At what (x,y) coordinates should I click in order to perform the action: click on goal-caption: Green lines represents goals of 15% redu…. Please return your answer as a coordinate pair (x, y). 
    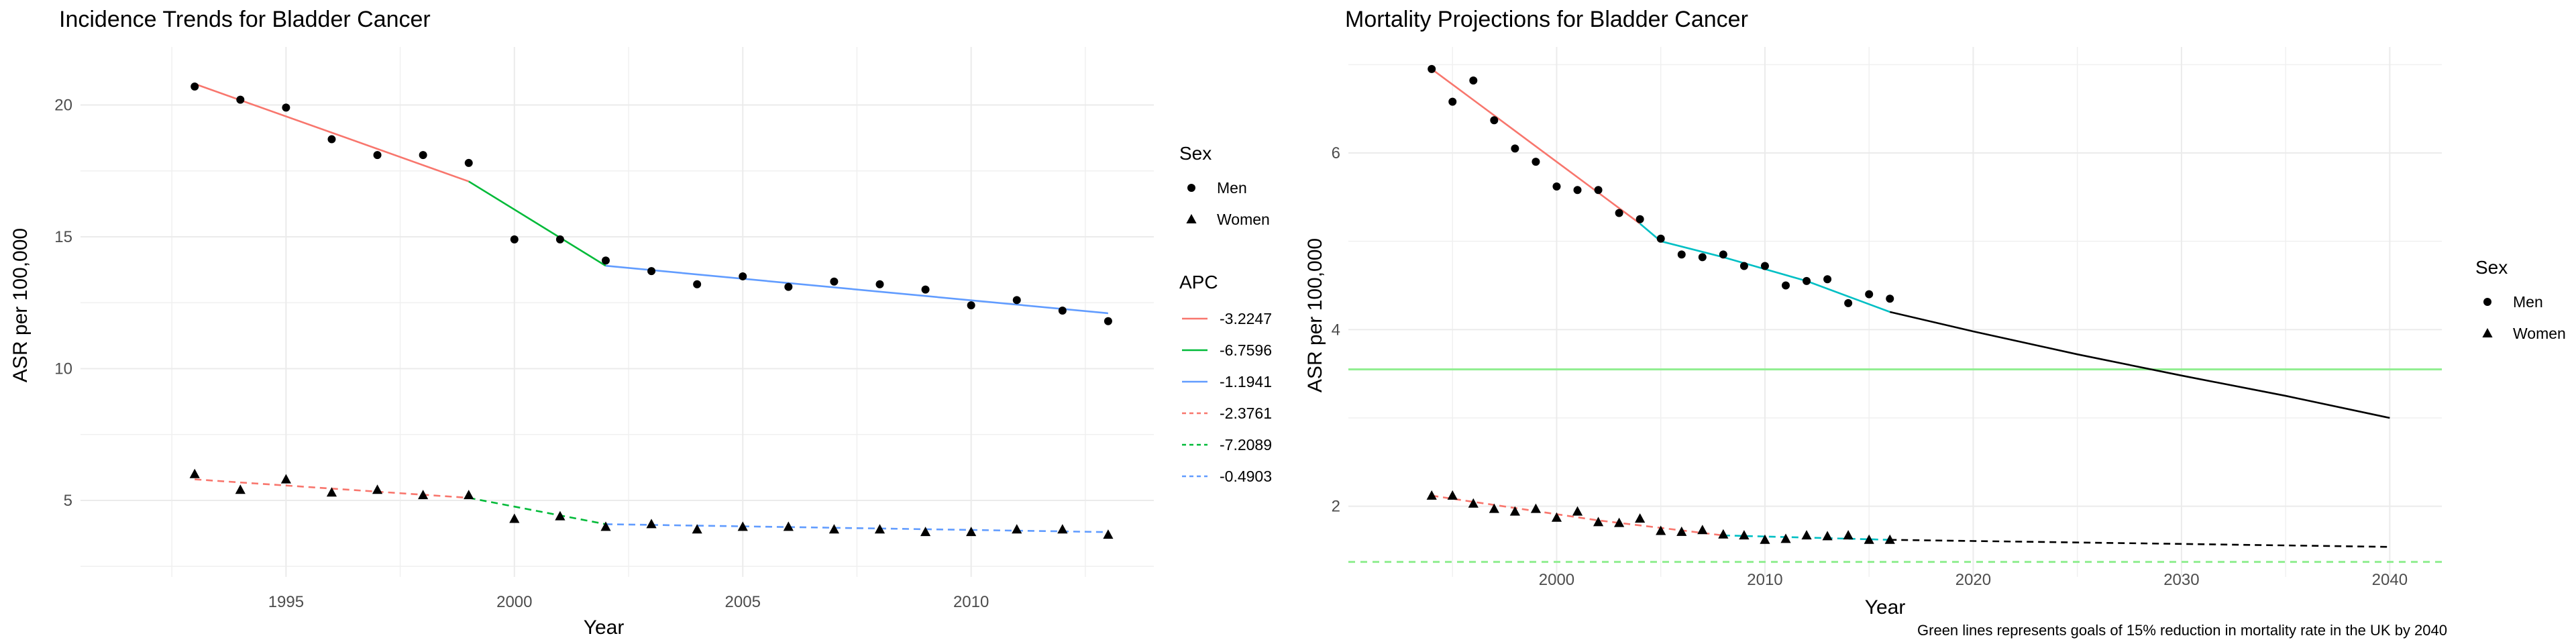
    Looking at the image, I should click on (2182, 630).